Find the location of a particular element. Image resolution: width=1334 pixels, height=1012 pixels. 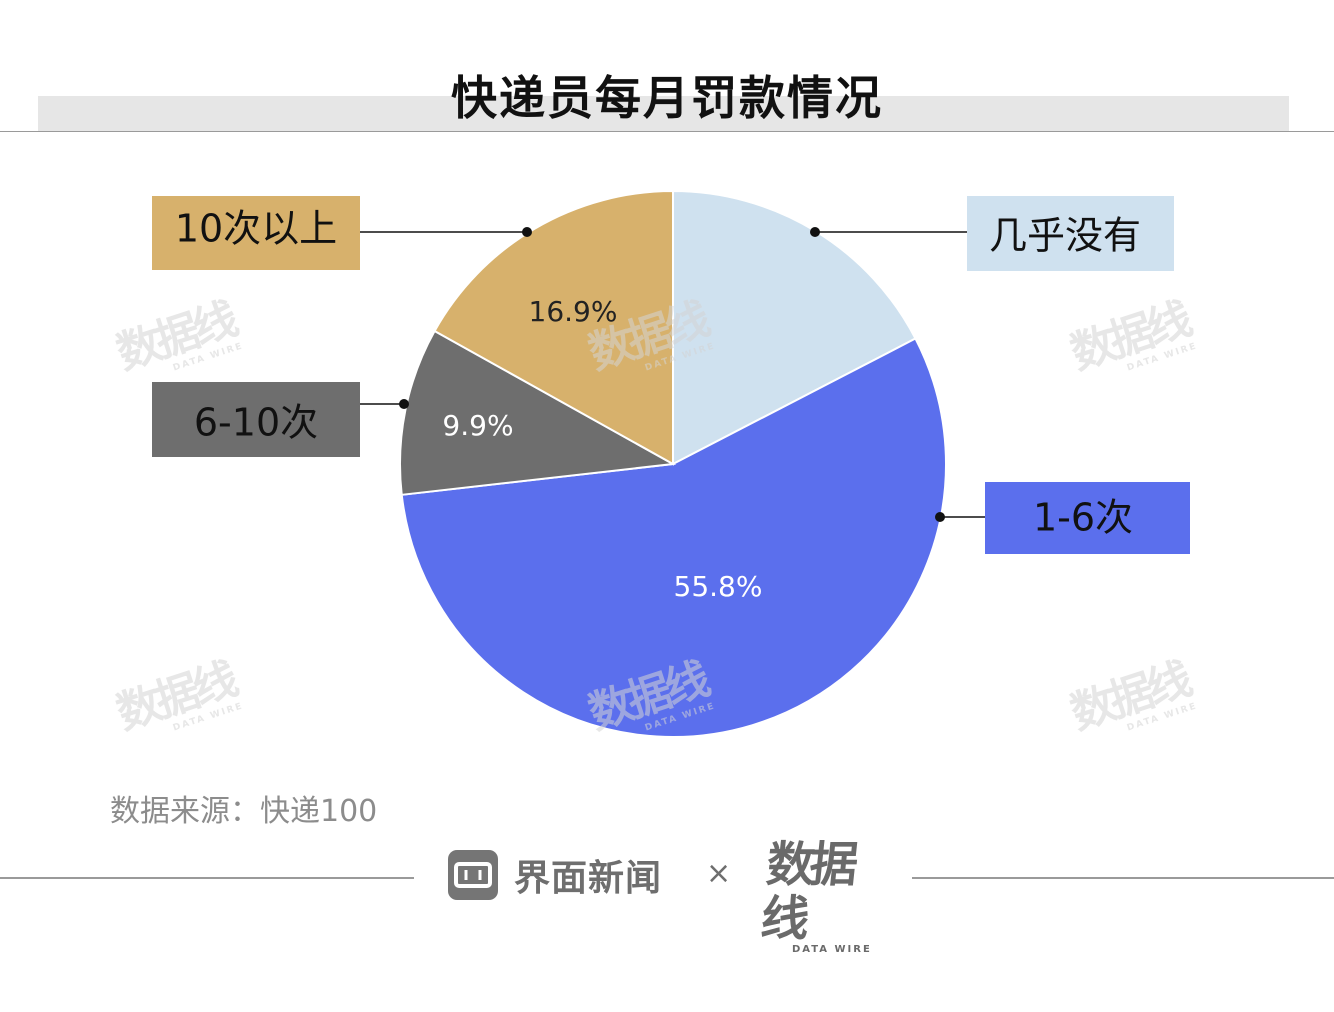

slice-percent-label: 16.9% is located at coordinates (573, 311).